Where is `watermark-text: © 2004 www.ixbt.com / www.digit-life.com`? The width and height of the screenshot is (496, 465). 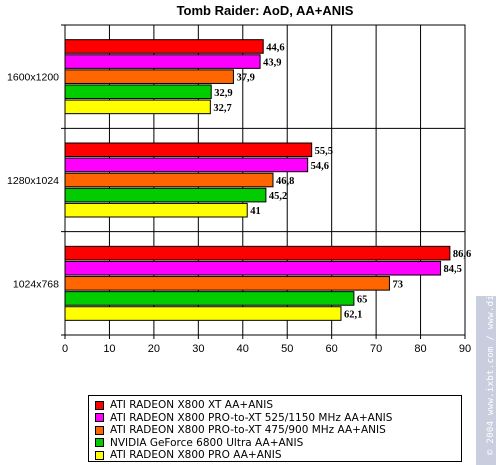 watermark-text: © 2004 www.ixbt.com / www.digit-life.com is located at coordinates (491, 340).